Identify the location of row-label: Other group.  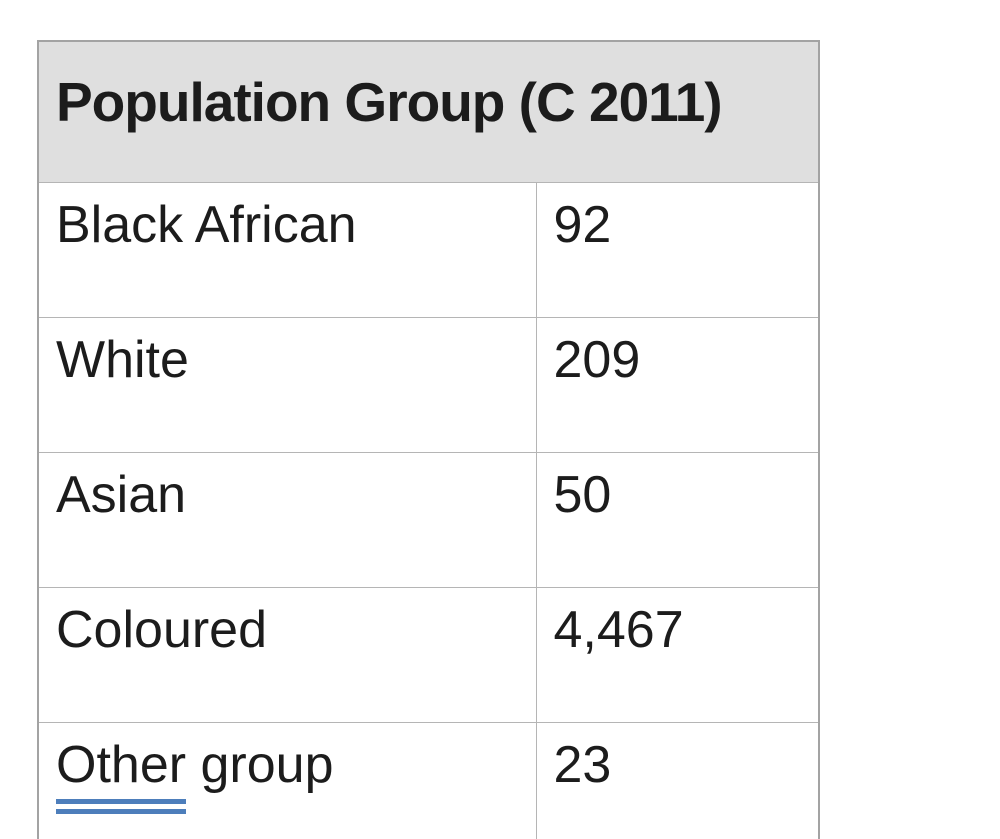
(287, 780).